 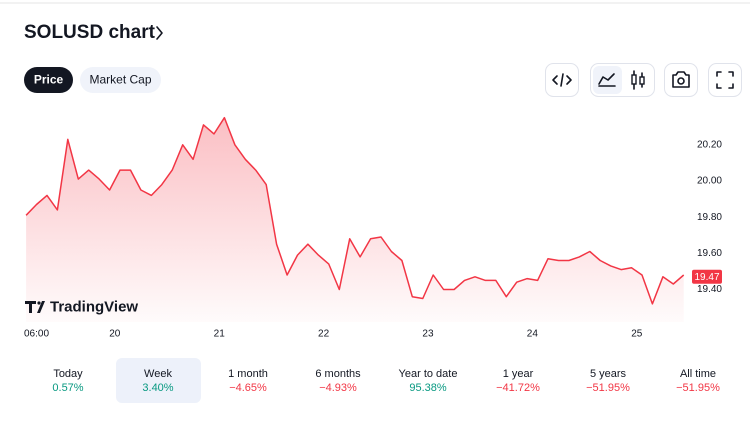 I want to click on x-tick-label: 22, so click(x=324, y=334).